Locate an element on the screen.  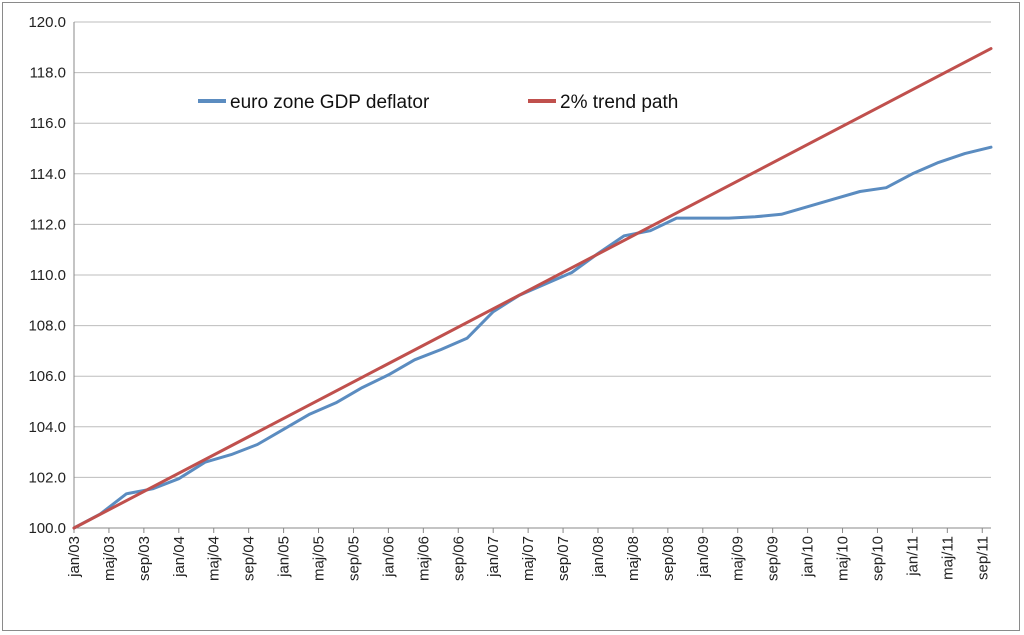
x-tick-label: jan/07 is located at coordinates (493, 557).